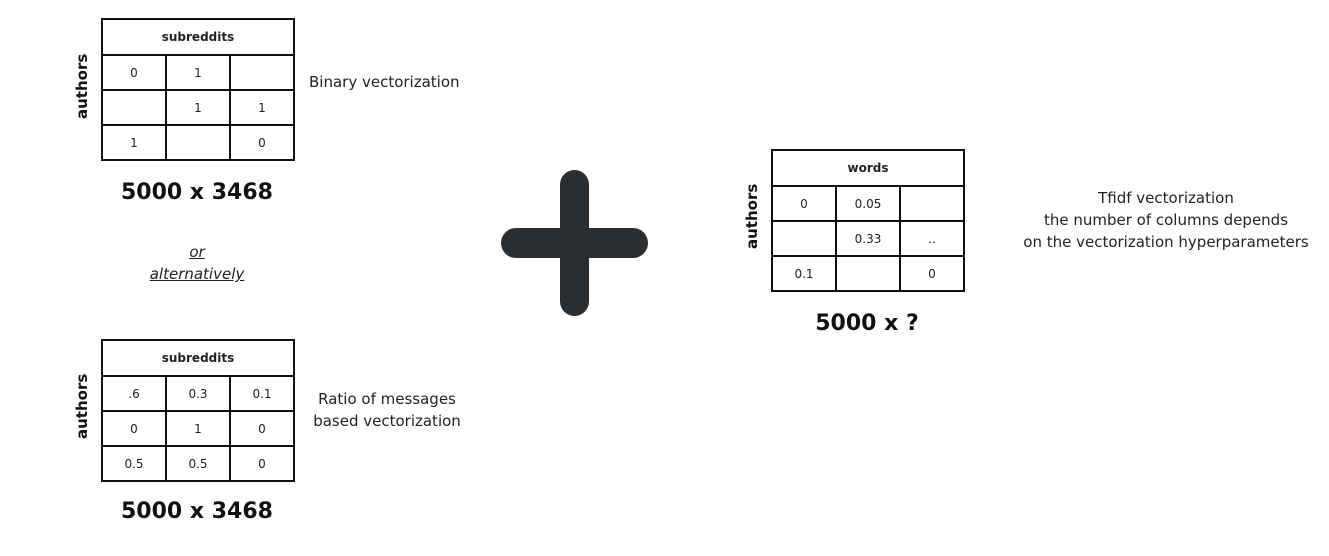 The image size is (1329, 556). I want to click on ratio-matrix-header: subreddits, so click(198, 358).